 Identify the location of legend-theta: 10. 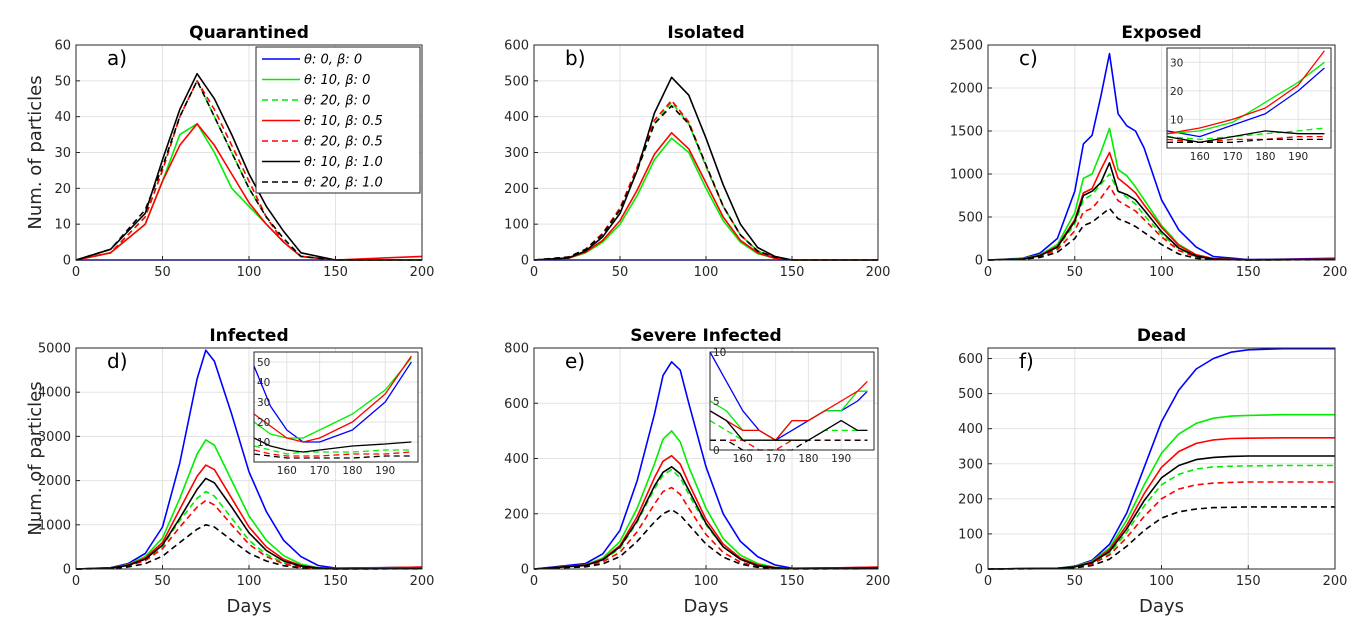
(328, 121).